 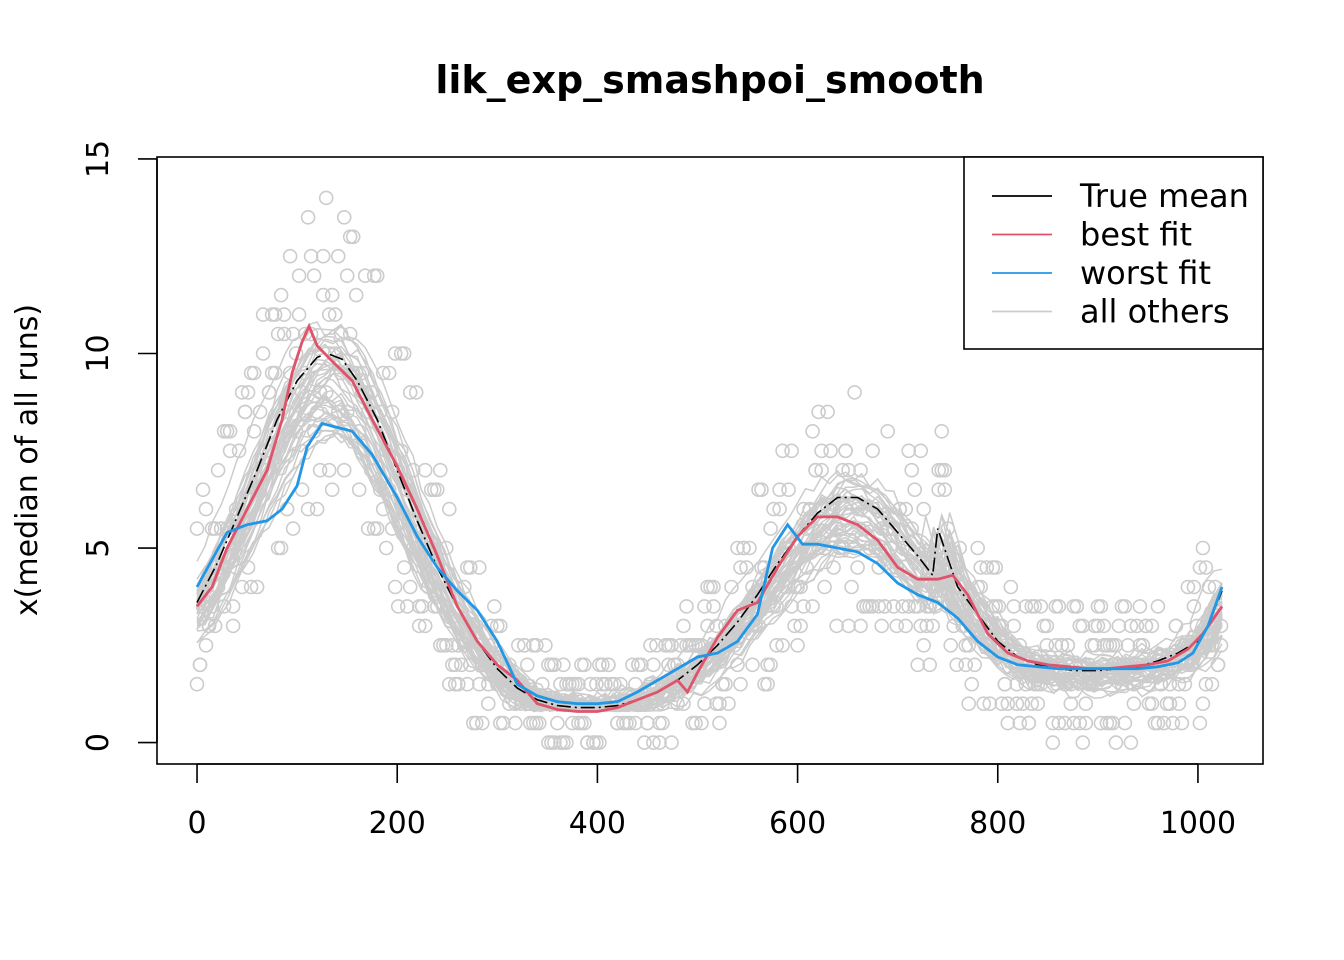 I want to click on chart-title: lik_exp_smashpoi_smooth, so click(x=709, y=80).